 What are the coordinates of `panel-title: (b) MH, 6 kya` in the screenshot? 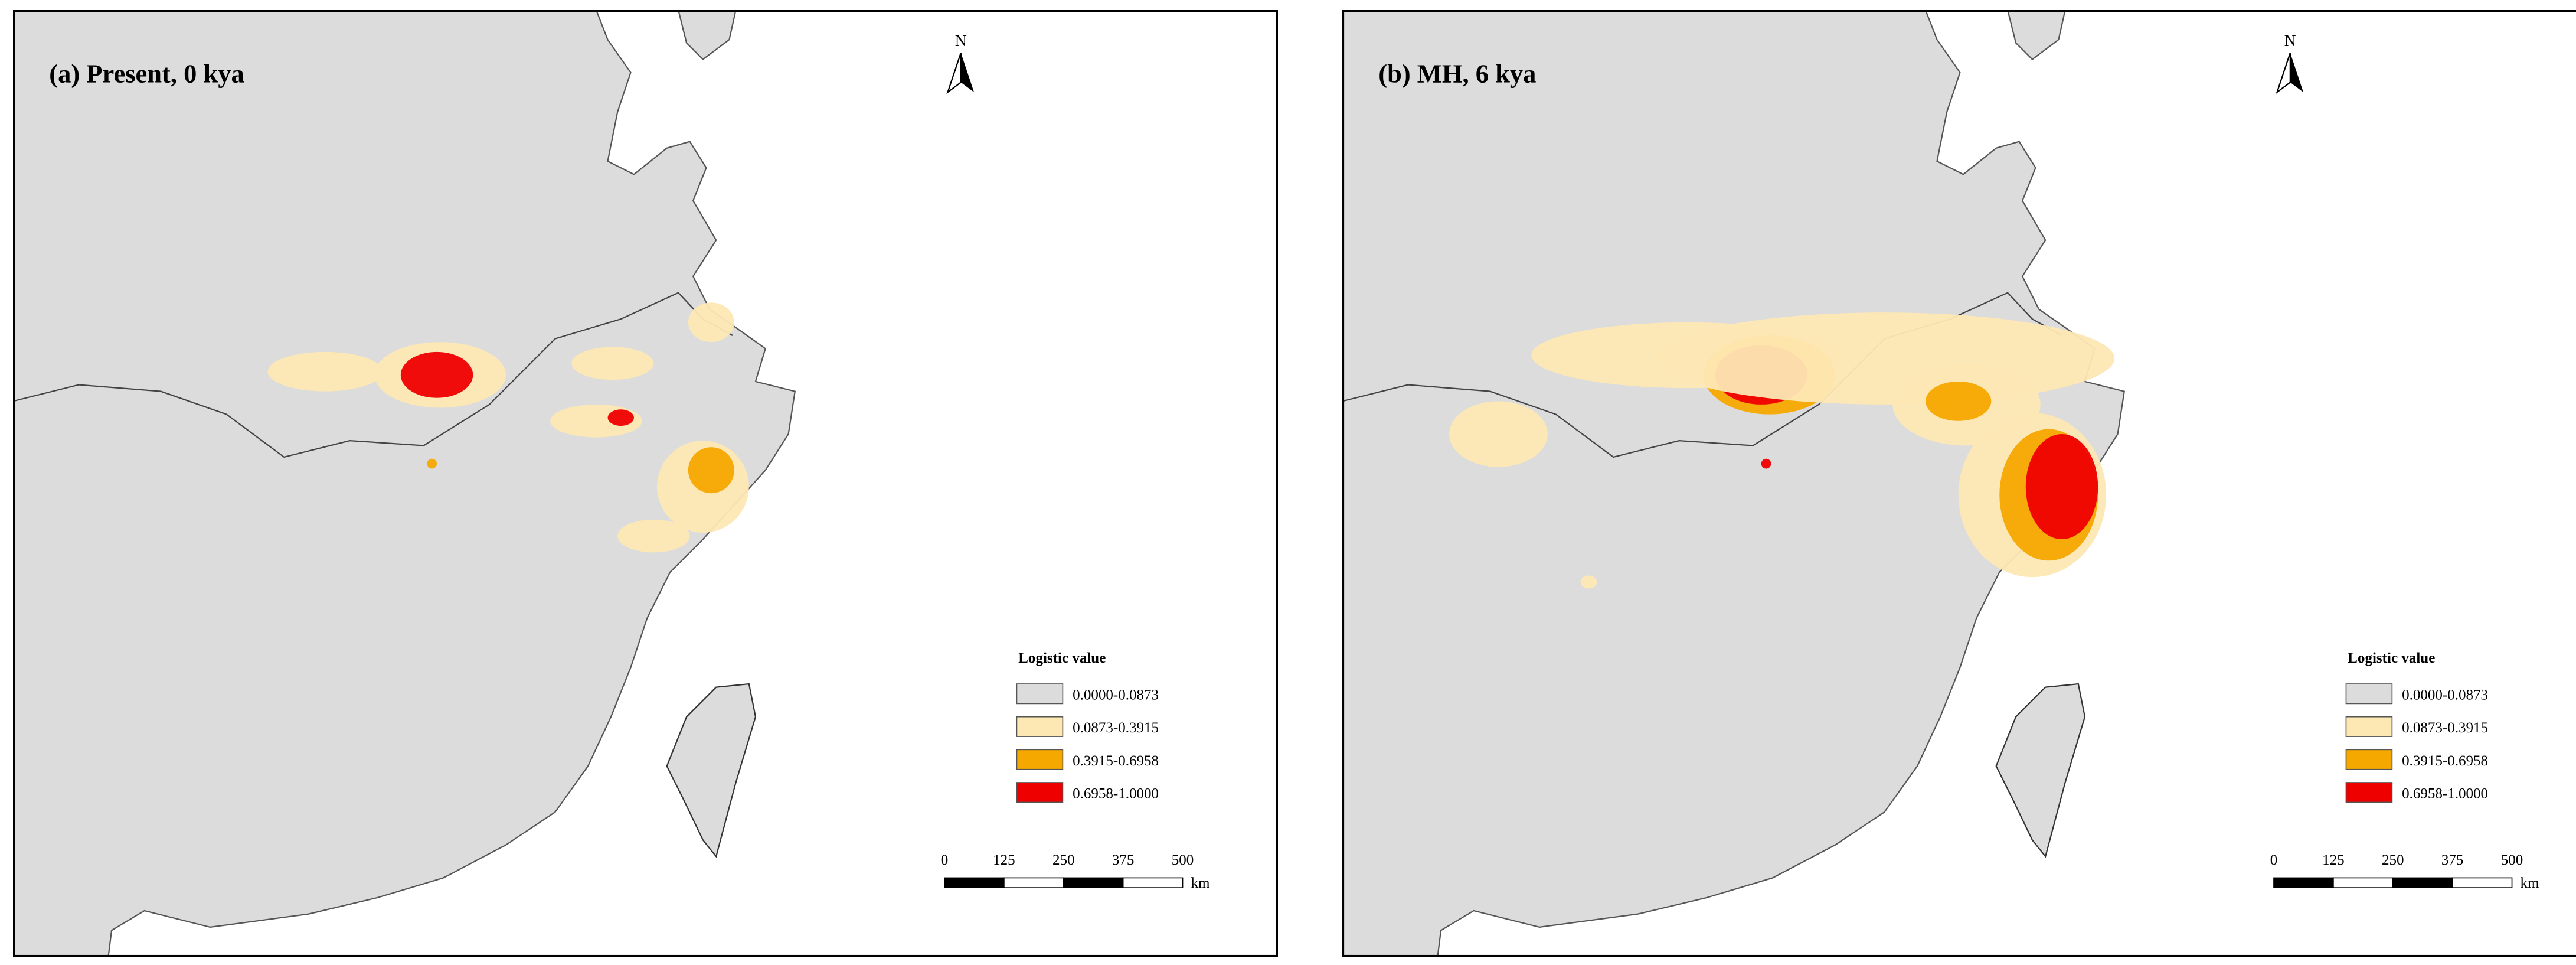 It's located at (1457, 73).